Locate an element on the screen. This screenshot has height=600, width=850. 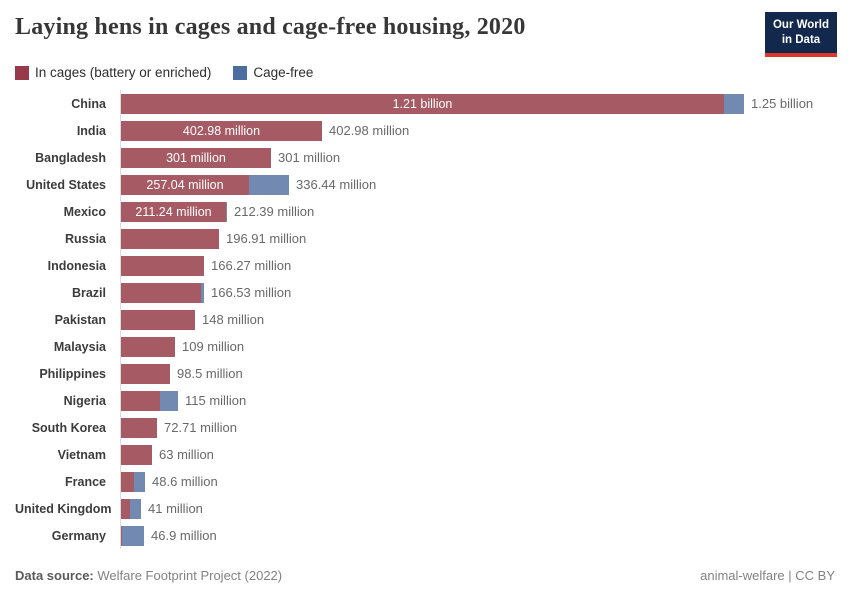
bar-row: Philippines 98.5 million is located at coordinates (432, 373).